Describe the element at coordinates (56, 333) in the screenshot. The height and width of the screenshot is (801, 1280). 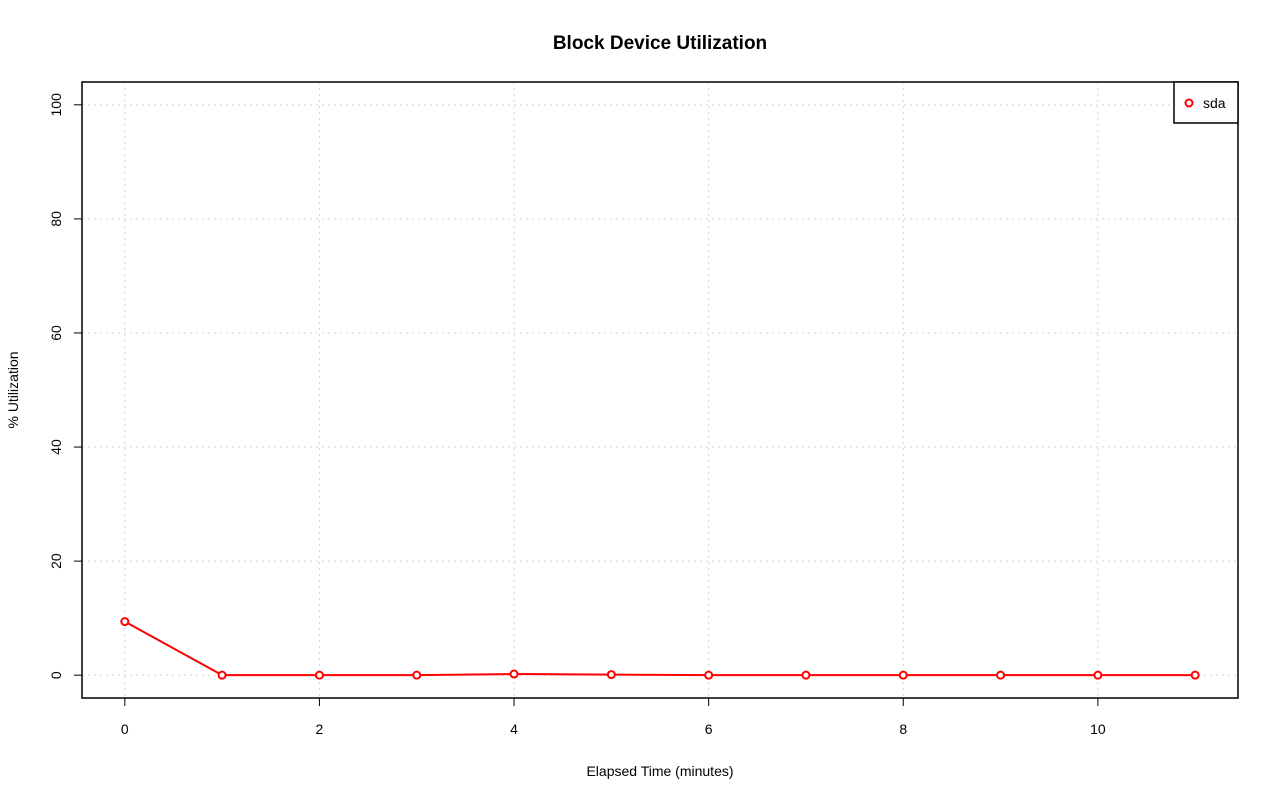
I see `y-tick-label: 60` at that location.